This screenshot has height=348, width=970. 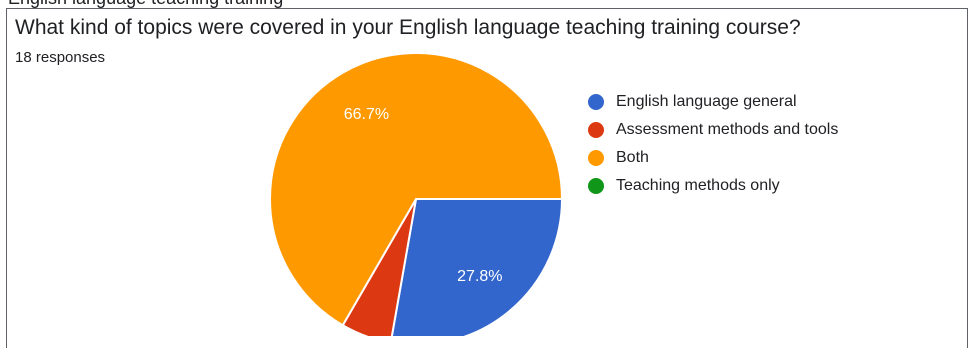 What do you see at coordinates (479, 276) in the screenshot?
I see `slice-label-0: 27.8%` at bounding box center [479, 276].